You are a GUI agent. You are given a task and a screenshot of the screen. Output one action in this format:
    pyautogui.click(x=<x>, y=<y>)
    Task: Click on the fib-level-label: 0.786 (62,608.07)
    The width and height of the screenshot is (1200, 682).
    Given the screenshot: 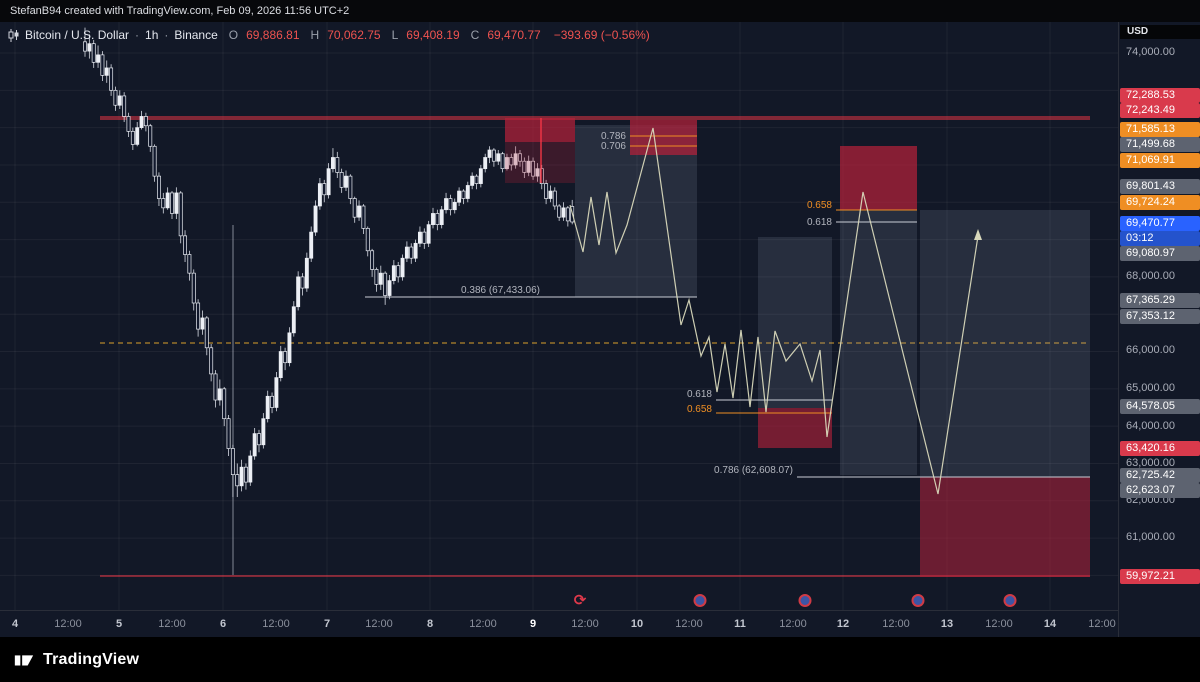 What is the action you would take?
    pyautogui.click(x=753, y=470)
    